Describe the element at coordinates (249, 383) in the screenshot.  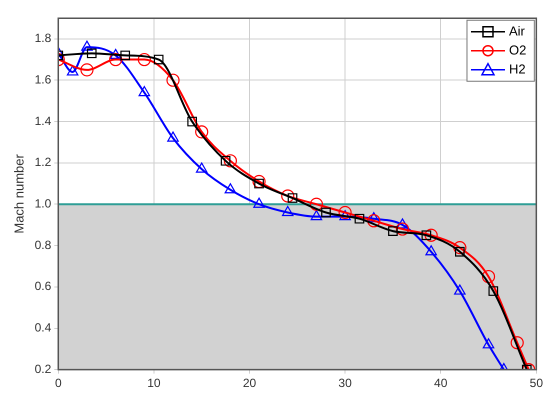
I see `x-tick-label: 20` at that location.